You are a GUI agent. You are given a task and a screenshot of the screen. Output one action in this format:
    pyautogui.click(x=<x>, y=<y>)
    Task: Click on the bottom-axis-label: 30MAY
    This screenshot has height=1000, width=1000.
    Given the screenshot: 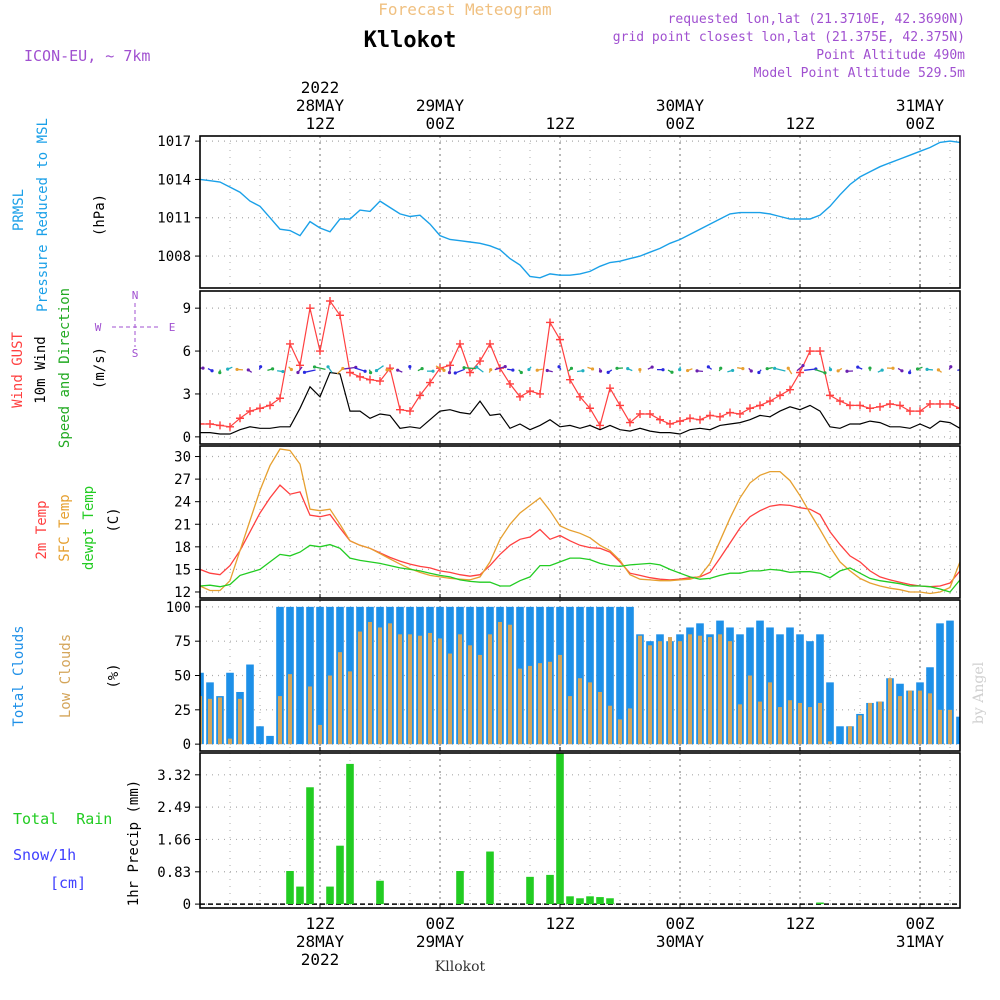 What is the action you would take?
    pyautogui.click(x=680, y=941)
    